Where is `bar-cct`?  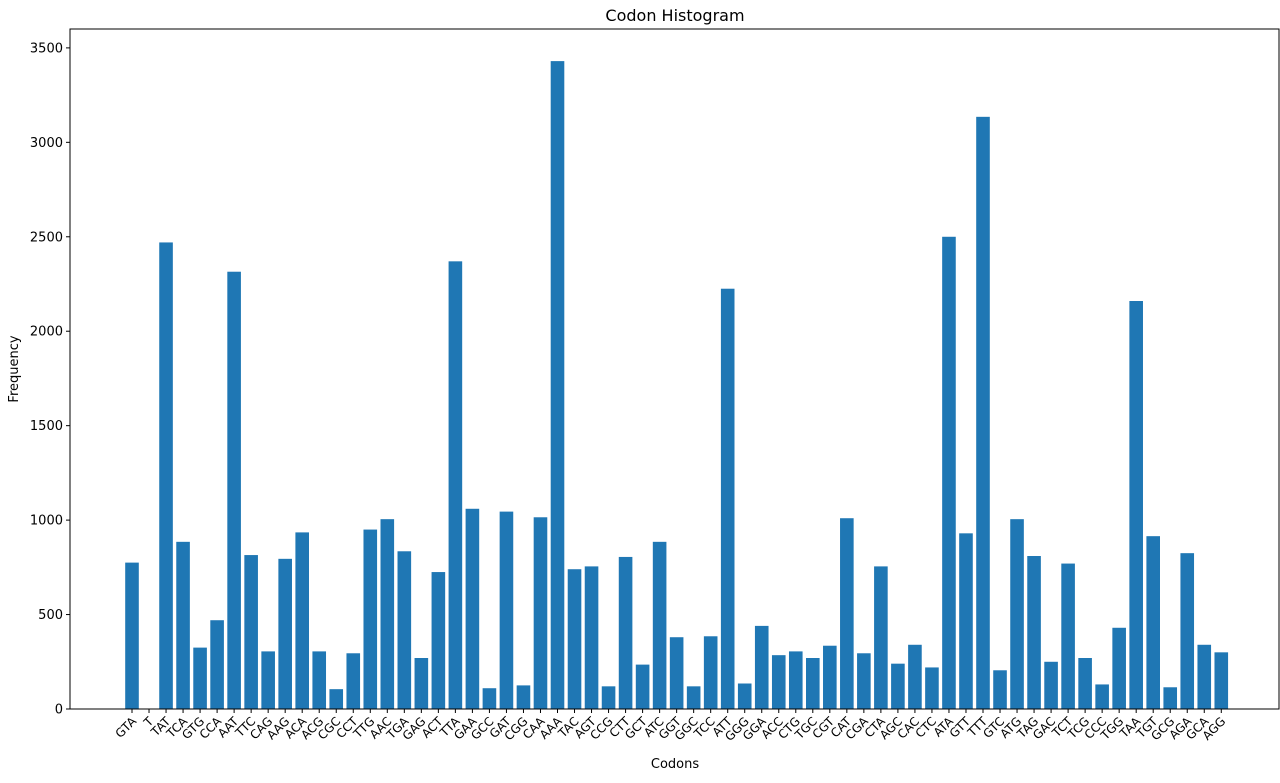 bar-cct is located at coordinates (353, 681).